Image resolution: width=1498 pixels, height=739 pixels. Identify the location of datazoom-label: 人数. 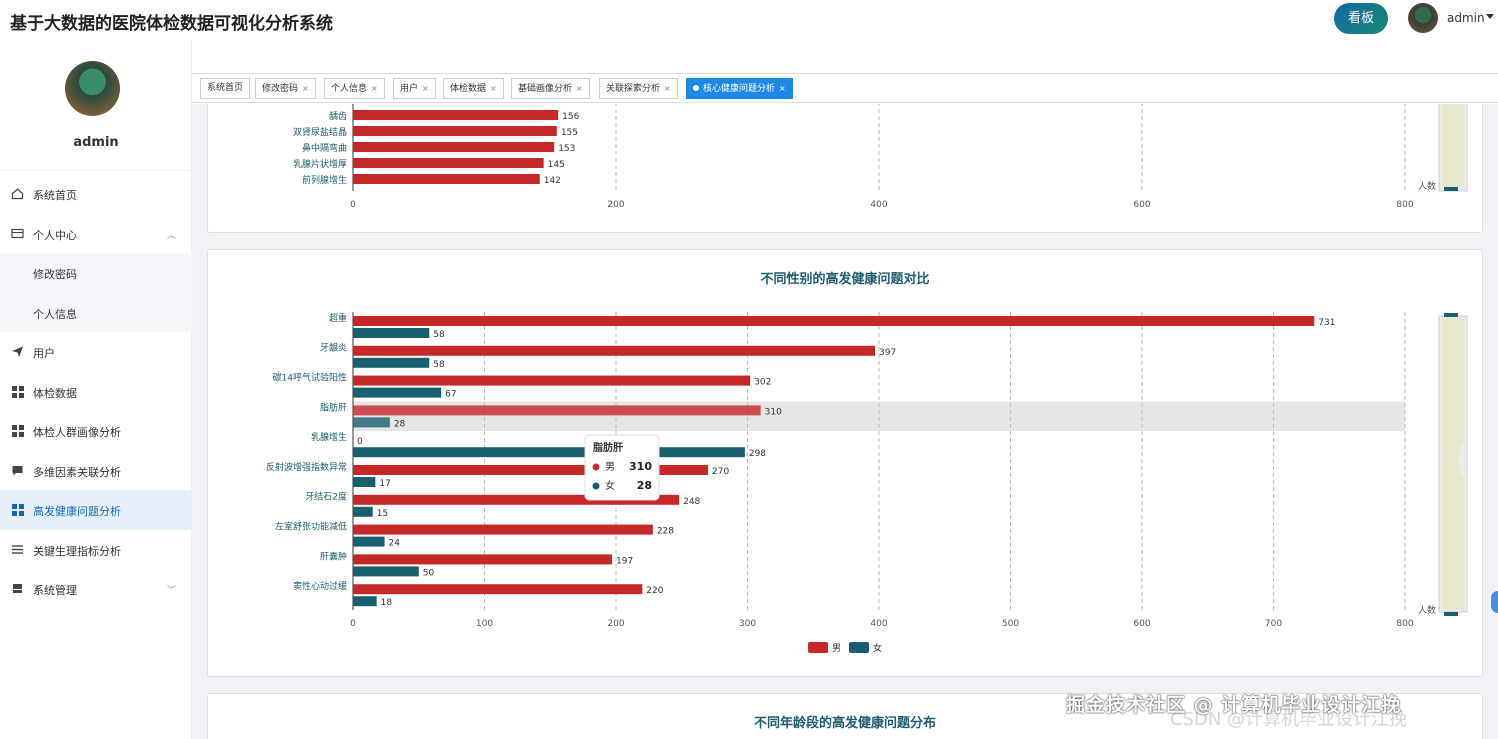
(1427, 186).